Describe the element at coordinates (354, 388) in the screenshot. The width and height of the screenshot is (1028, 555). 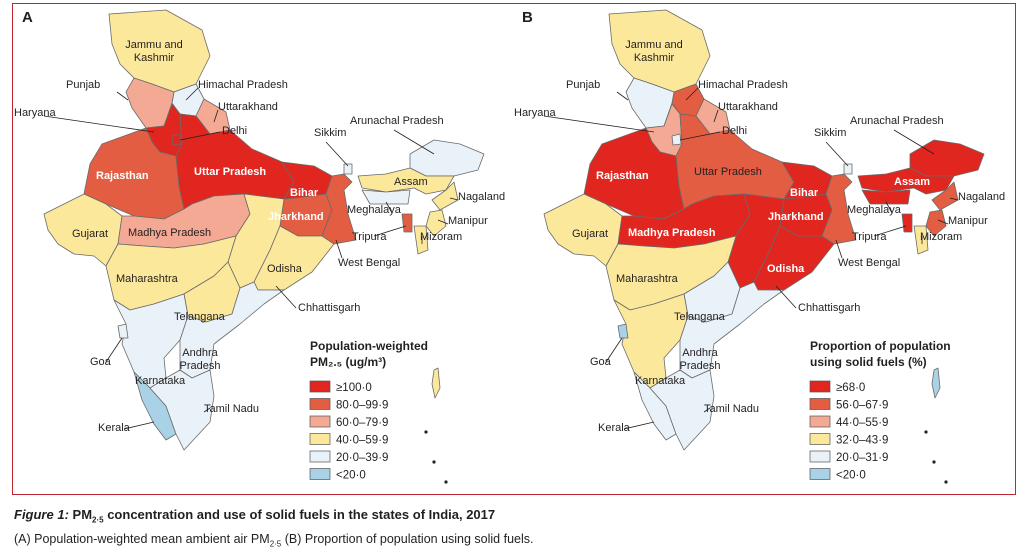
I see `legend-item-label: ≥100·0` at that location.